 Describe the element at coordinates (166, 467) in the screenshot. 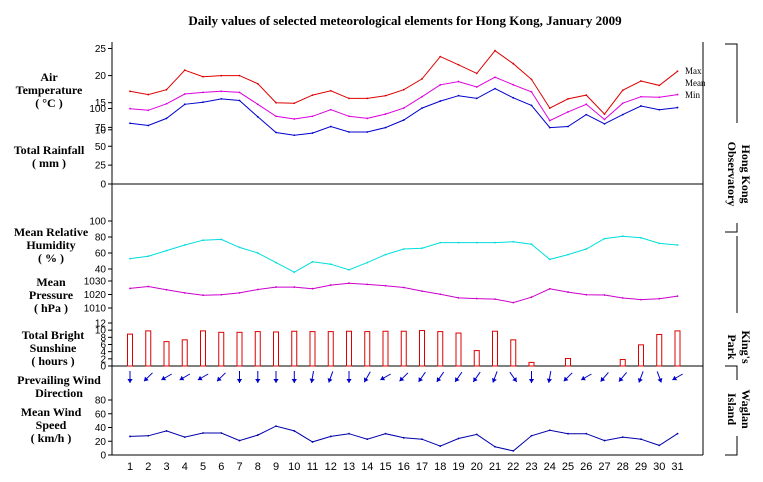

I see `day-label: 3` at that location.